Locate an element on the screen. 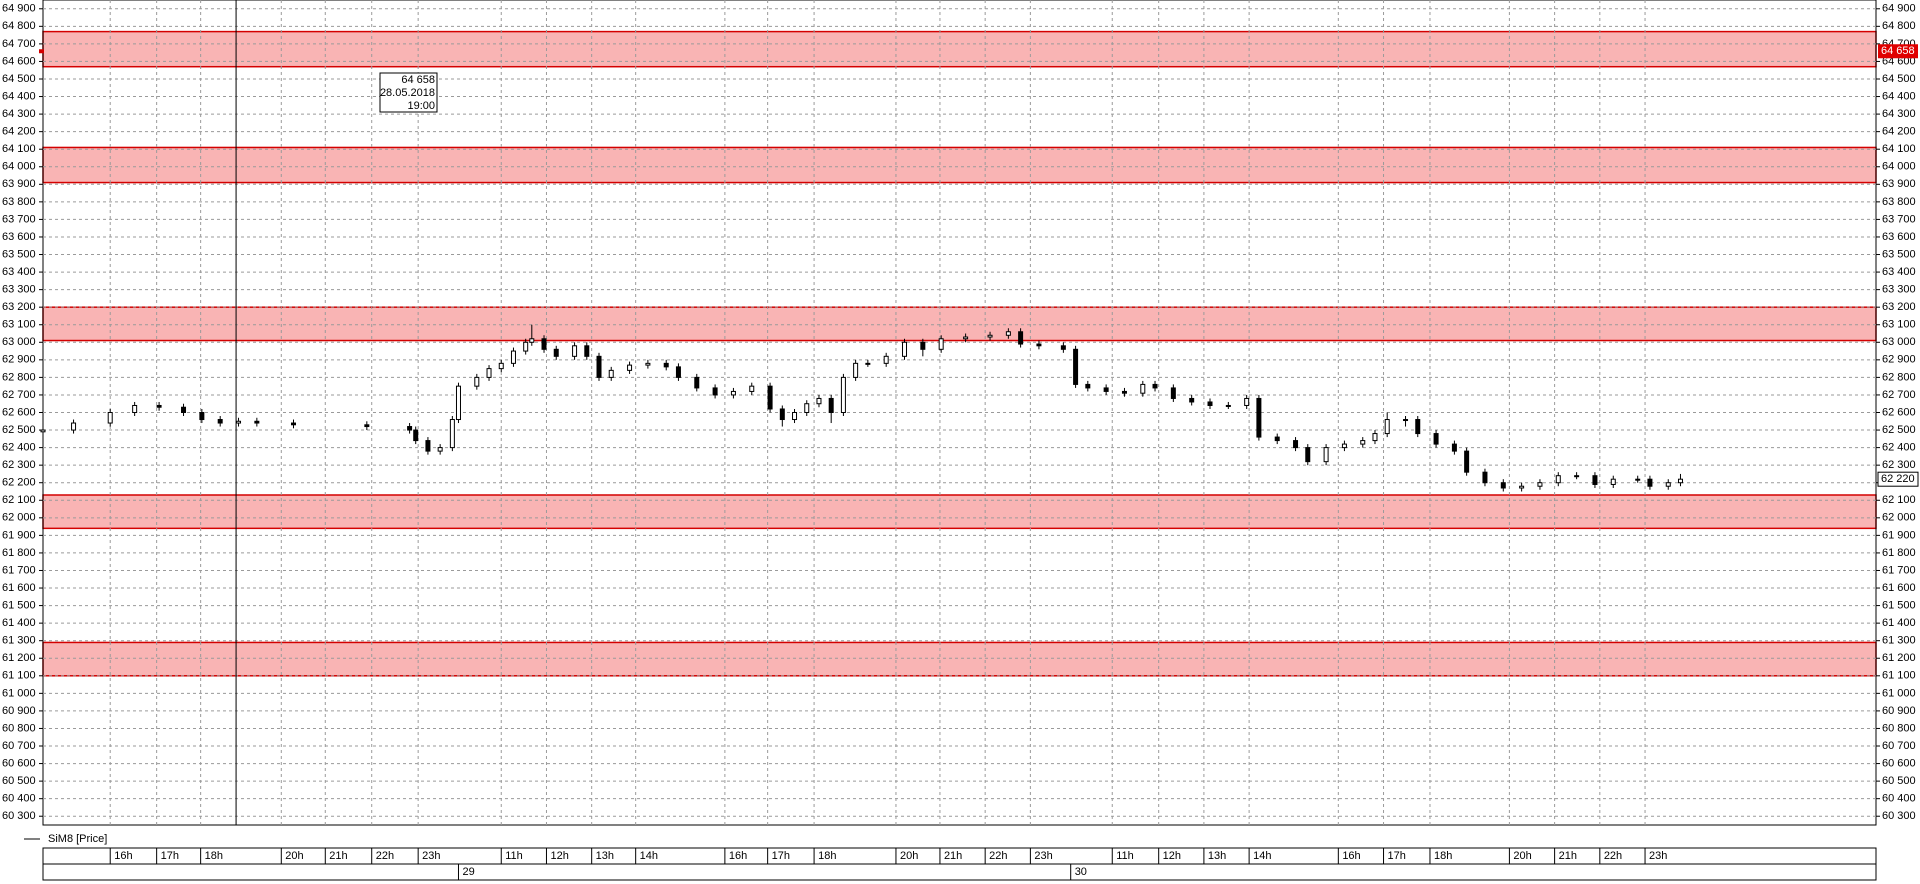 The width and height of the screenshot is (1920, 884). y-tick-label: 63 900 is located at coordinates (19, 184).